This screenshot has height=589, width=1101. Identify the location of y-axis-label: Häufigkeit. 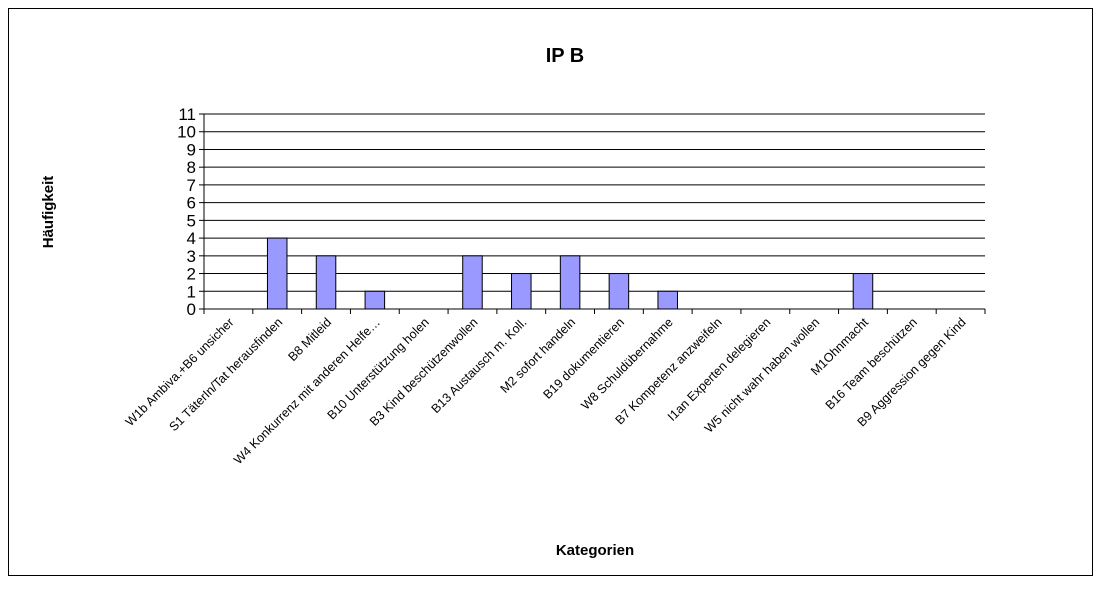
(48, 212).